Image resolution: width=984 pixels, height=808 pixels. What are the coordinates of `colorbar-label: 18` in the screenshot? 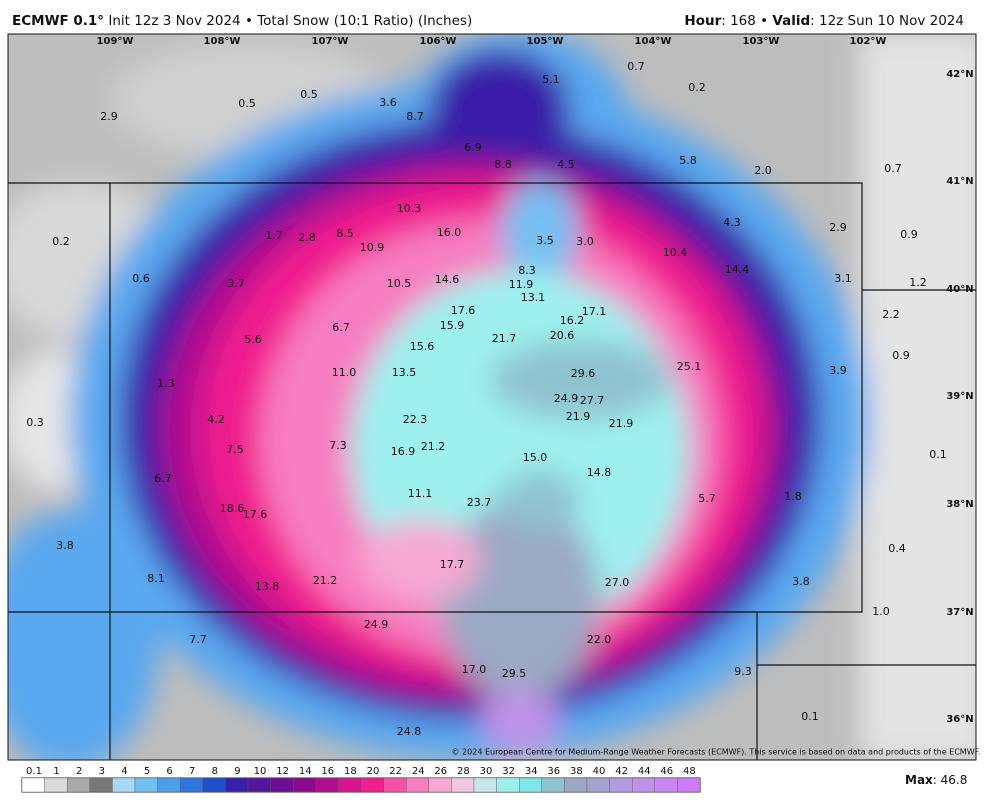 It's located at (350, 771).